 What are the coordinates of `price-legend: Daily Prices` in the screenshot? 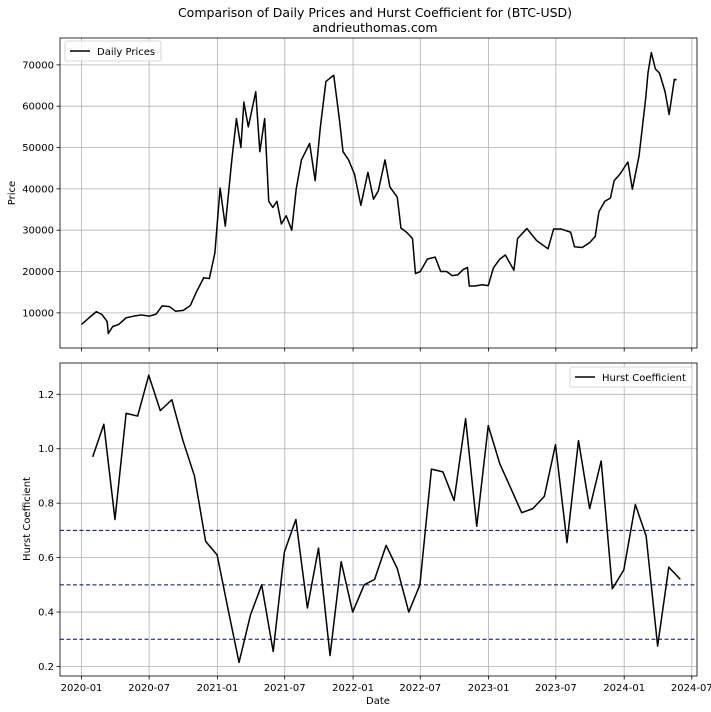 It's located at (113, 51).